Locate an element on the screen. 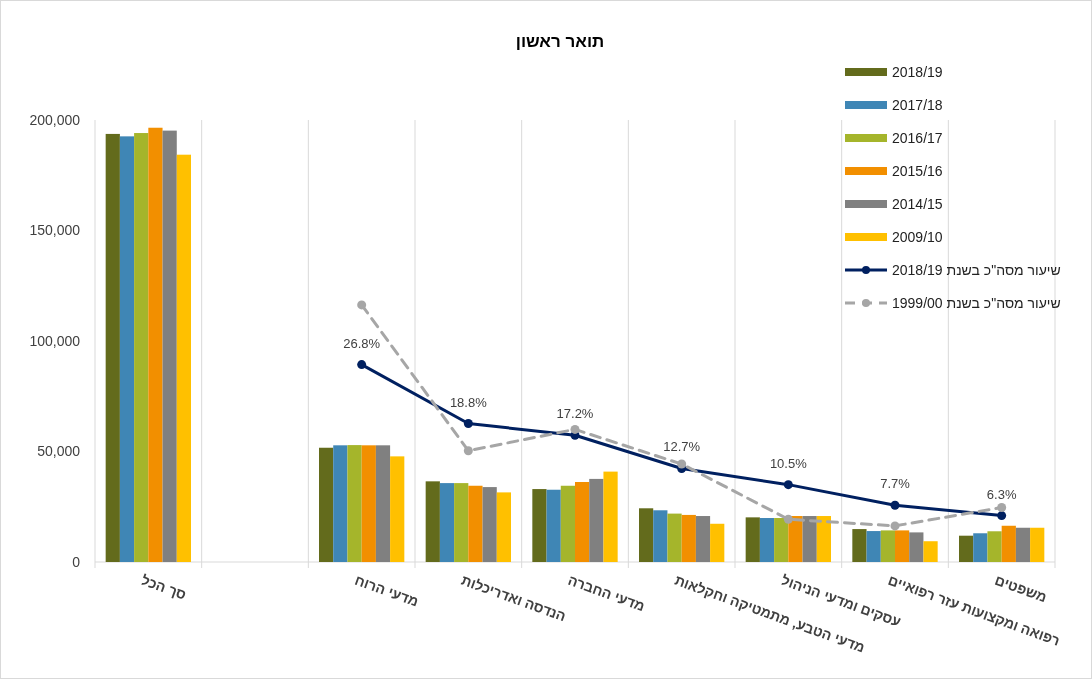 The height and width of the screenshot is (679, 1092). data-label: 7.7% is located at coordinates (895, 484).